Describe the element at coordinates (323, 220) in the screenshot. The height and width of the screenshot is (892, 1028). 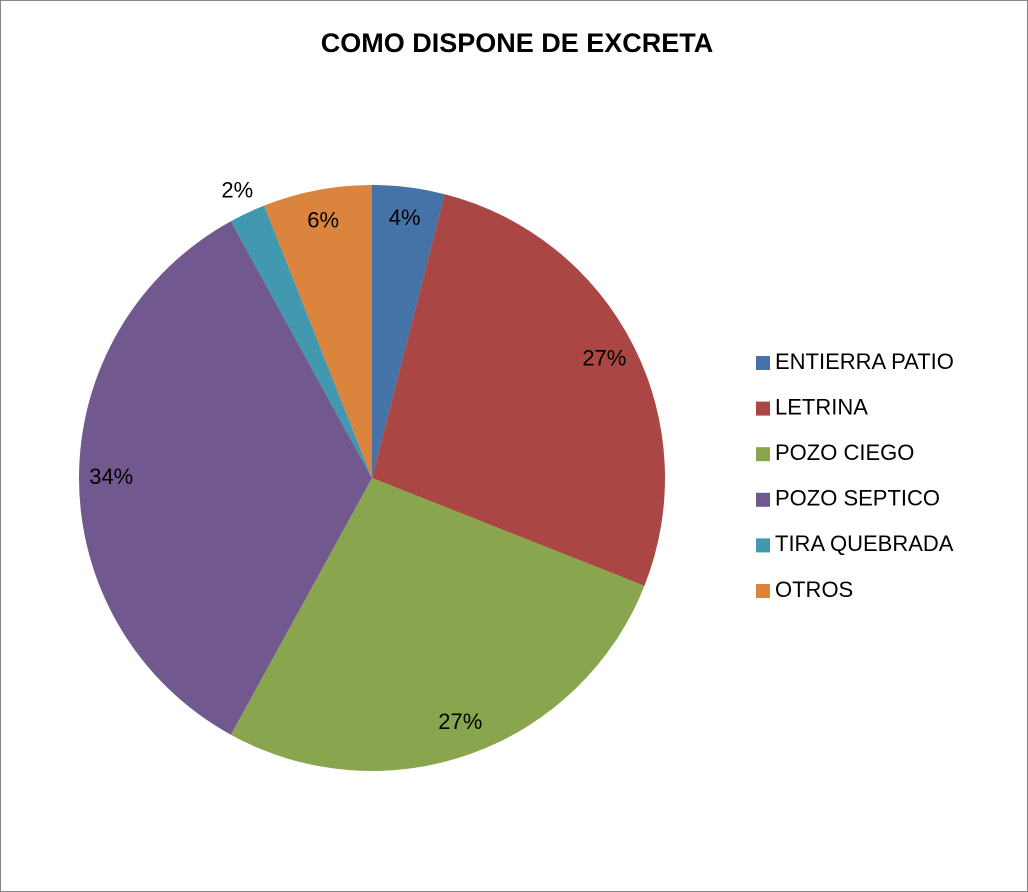
I see `data-label: 6%` at that location.